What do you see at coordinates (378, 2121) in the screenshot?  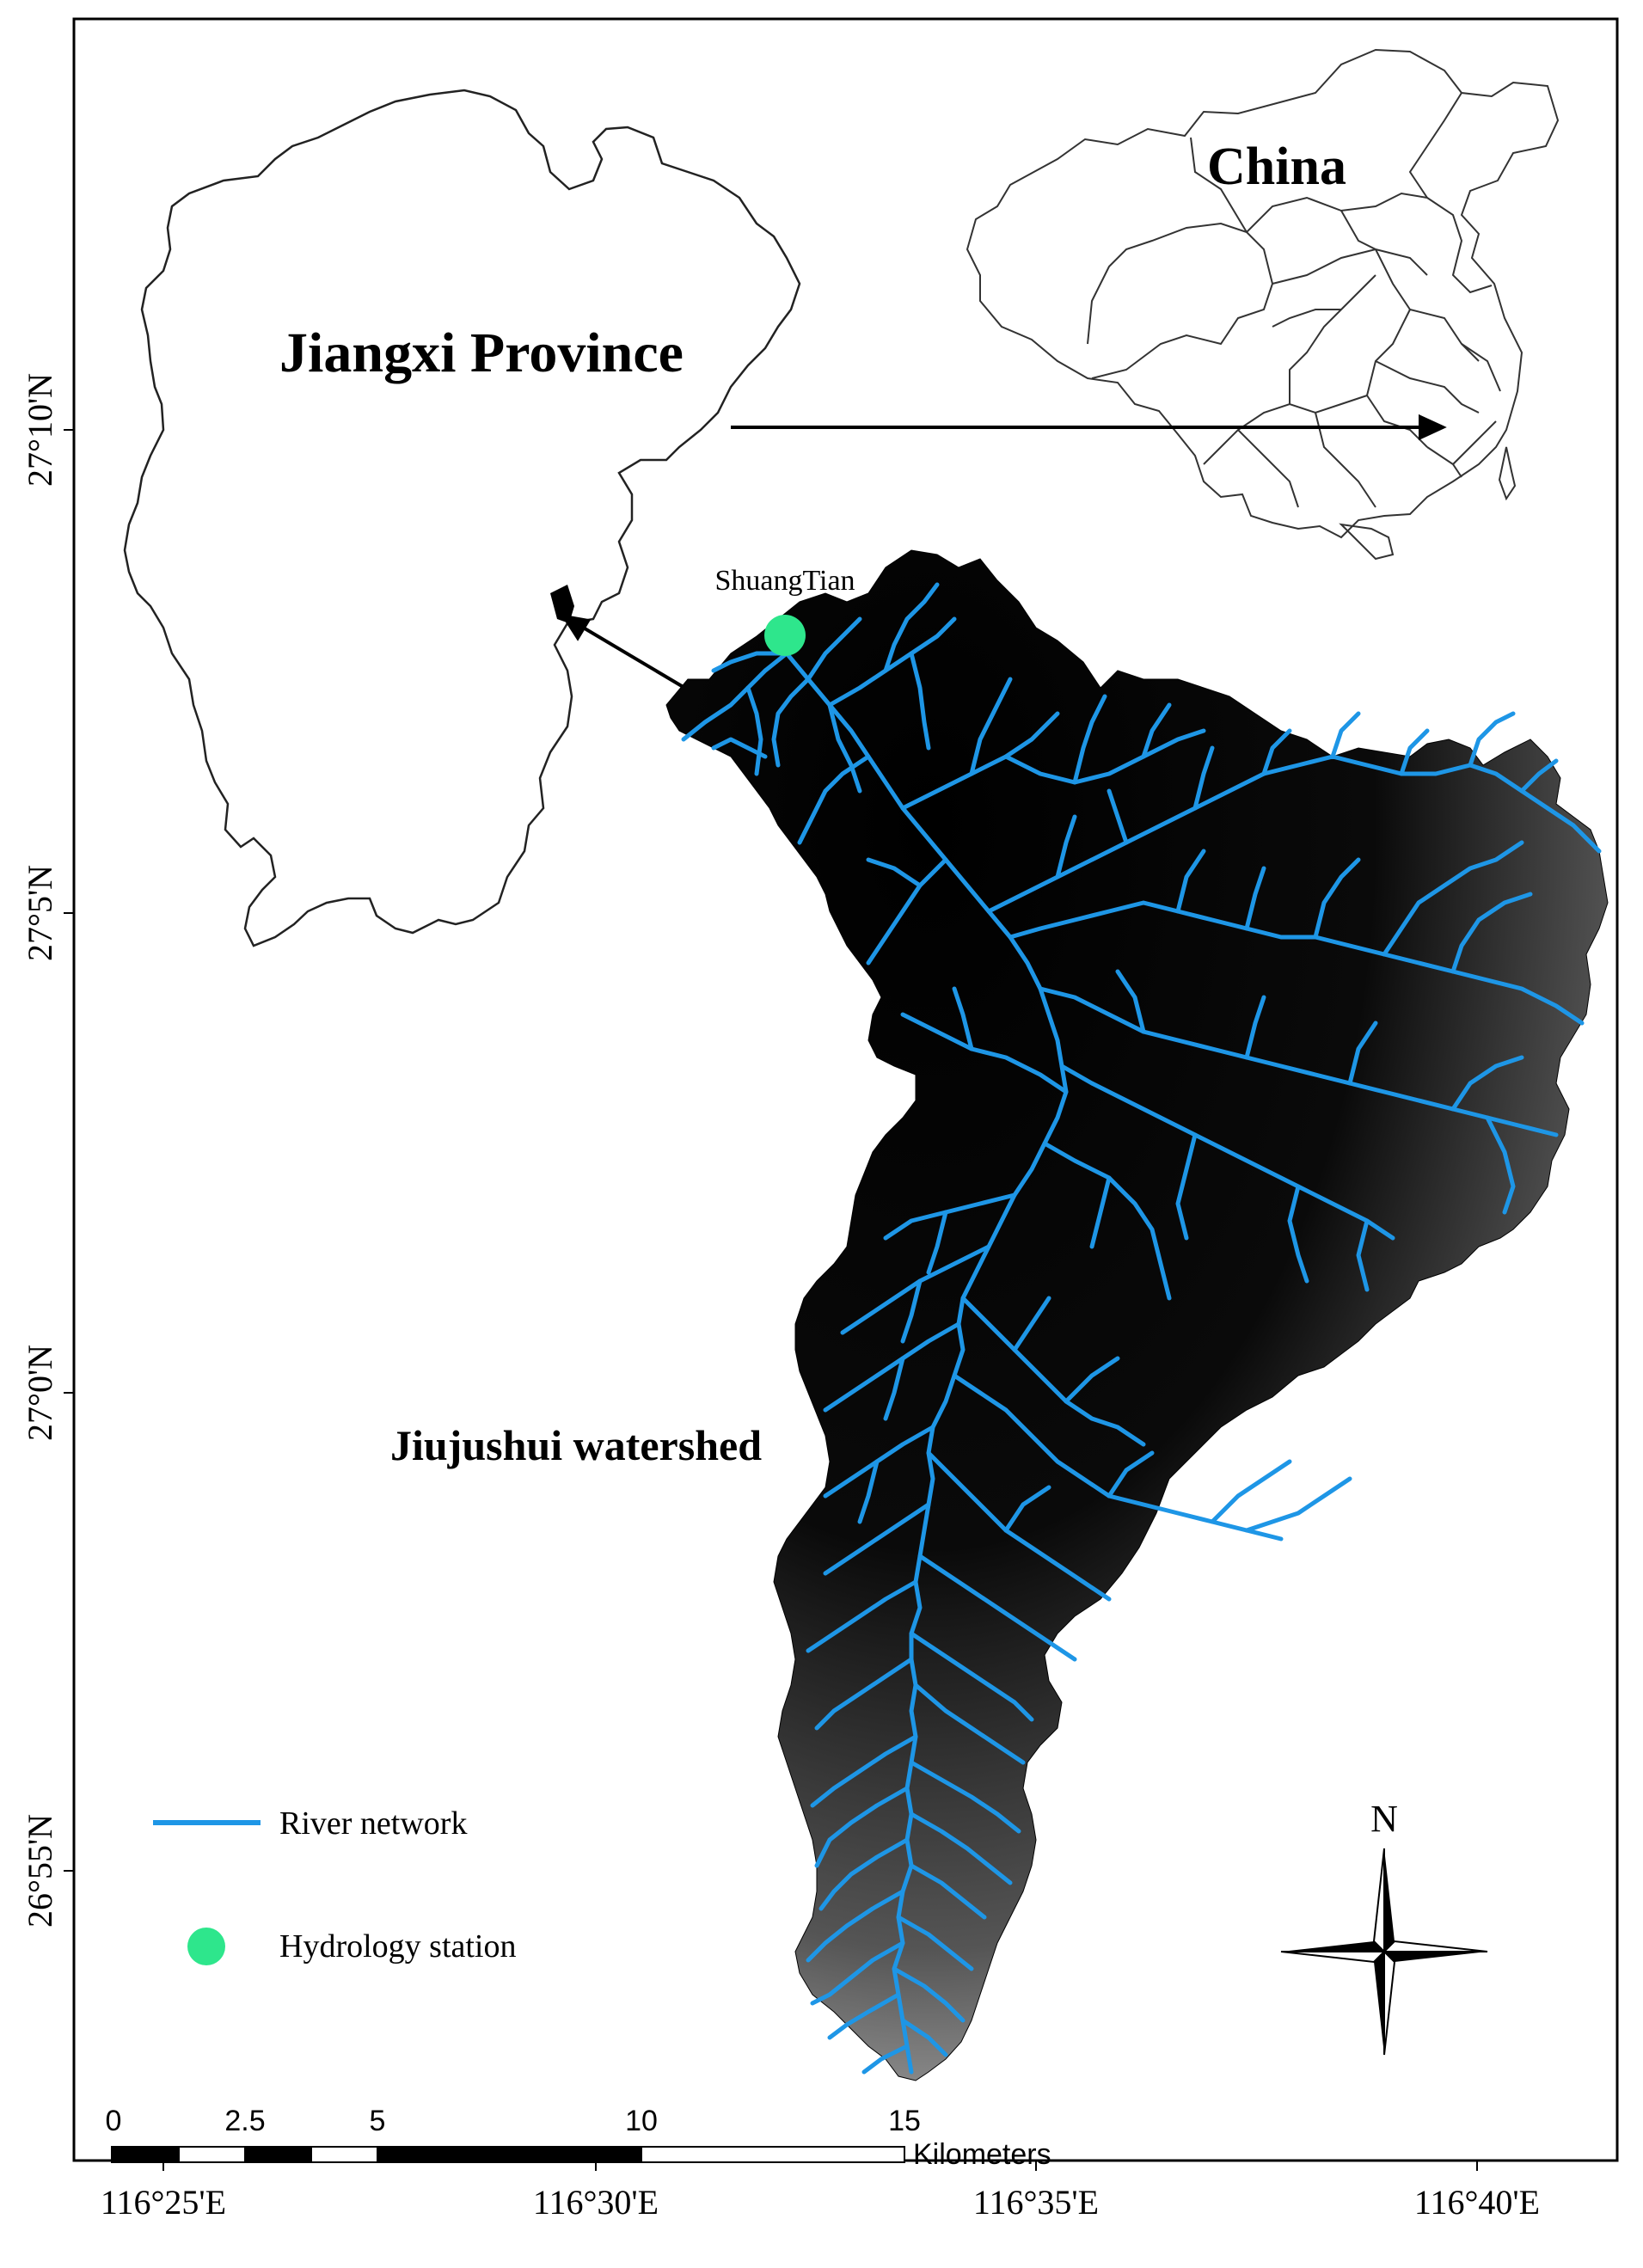 I see `scale-tick-label: 5` at bounding box center [378, 2121].